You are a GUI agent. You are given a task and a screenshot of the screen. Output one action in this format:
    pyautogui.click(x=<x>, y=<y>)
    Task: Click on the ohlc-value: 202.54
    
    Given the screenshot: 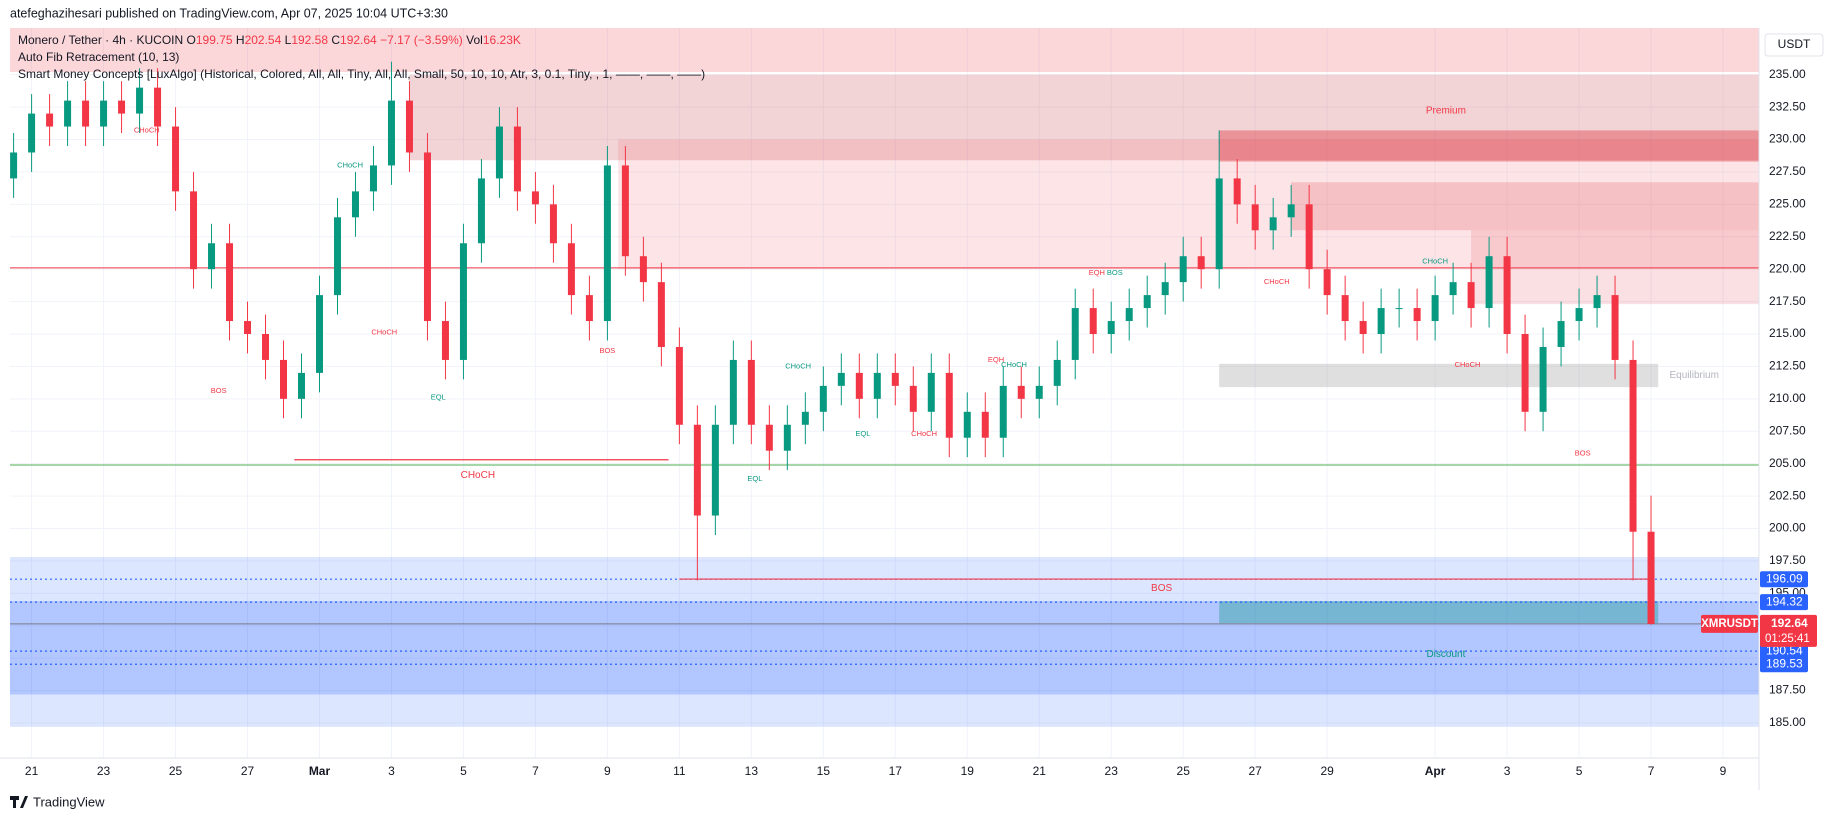 What is the action you would take?
    pyautogui.click(x=263, y=40)
    